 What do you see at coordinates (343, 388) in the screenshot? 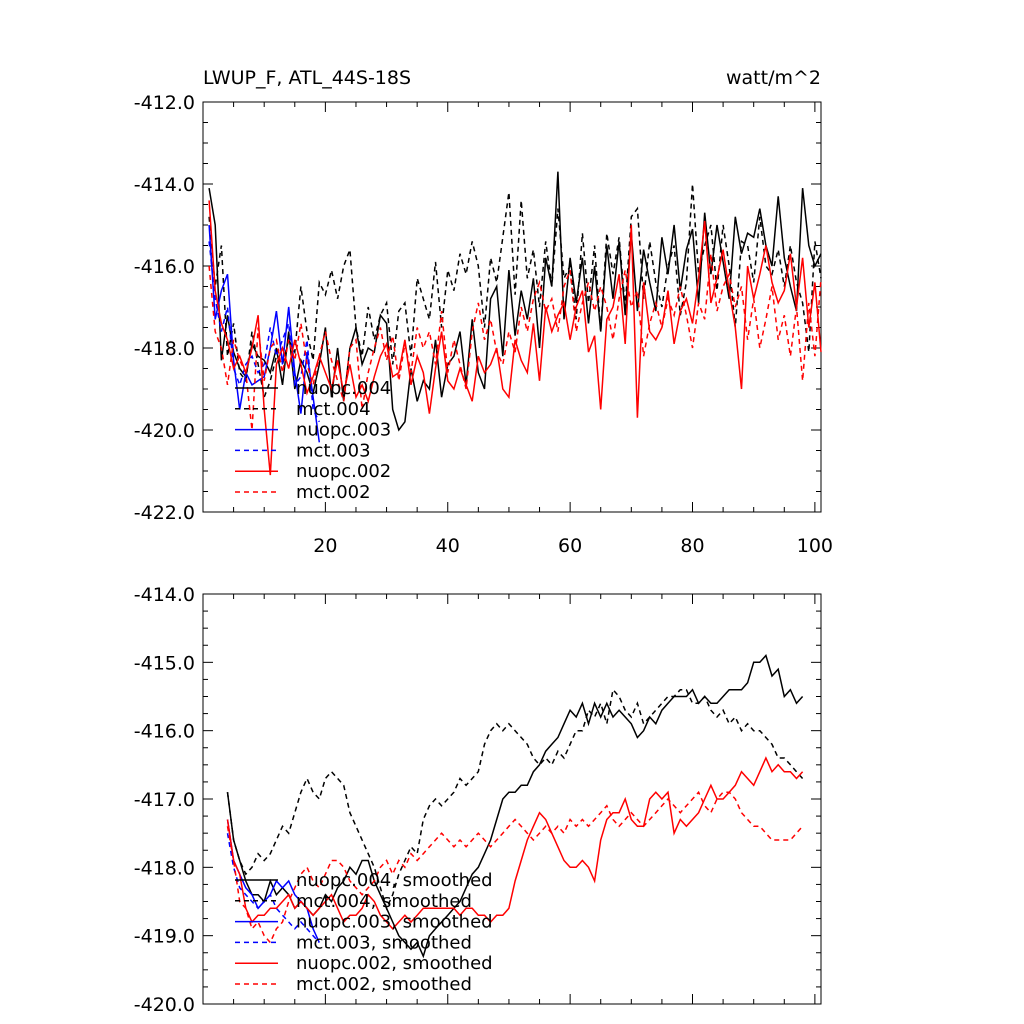
I see `top-legend-label-1: nuopc.004` at bounding box center [343, 388].